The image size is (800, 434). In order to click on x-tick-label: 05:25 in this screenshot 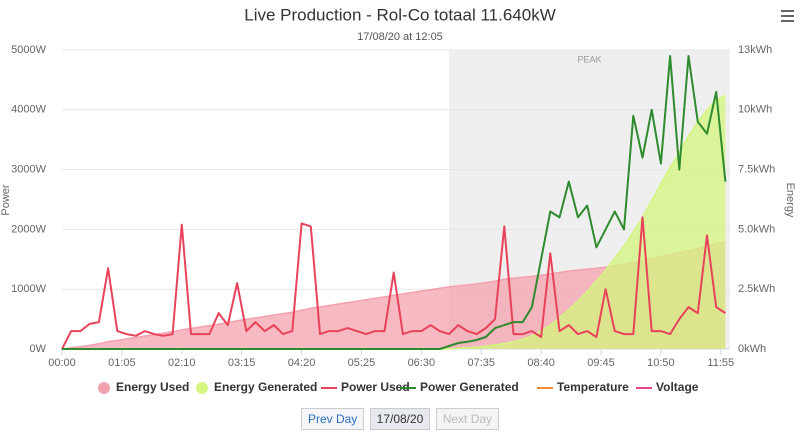, I will do `click(362, 363)`.